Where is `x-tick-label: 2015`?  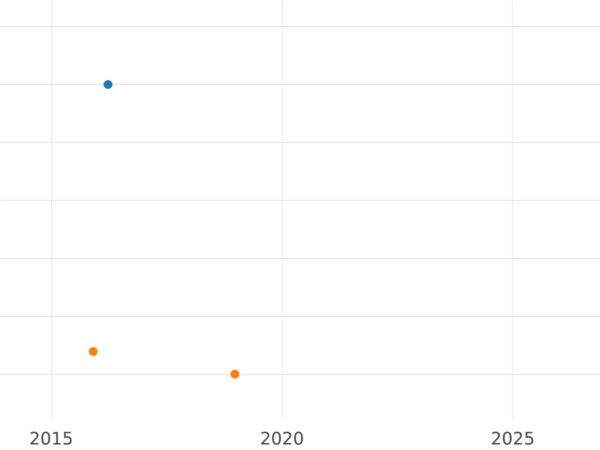
x-tick-label: 2015 is located at coordinates (51, 440).